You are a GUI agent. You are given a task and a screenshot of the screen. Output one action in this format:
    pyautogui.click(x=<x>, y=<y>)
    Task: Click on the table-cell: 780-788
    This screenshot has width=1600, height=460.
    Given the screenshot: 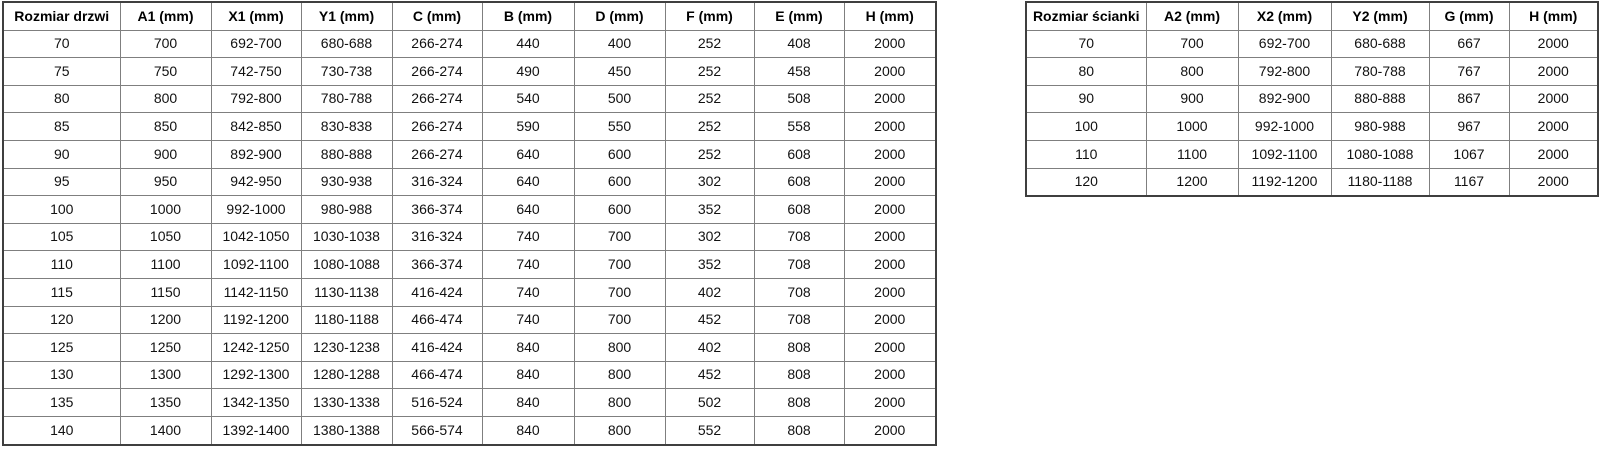 What is the action you would take?
    pyautogui.click(x=1380, y=71)
    